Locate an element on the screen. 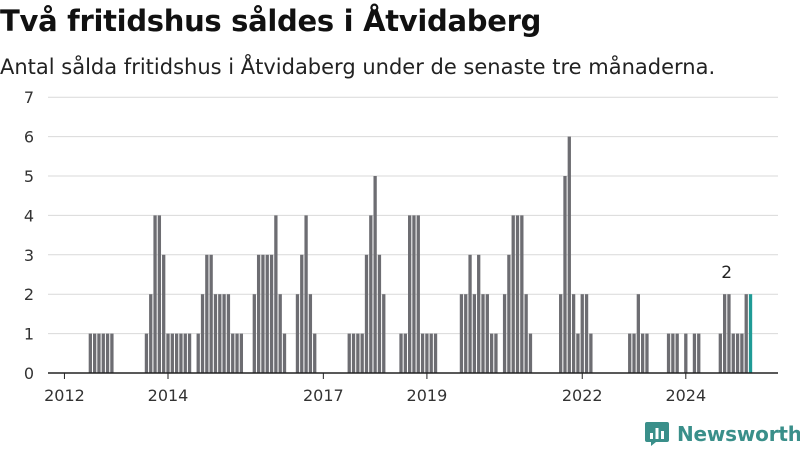  x-tick-label: 2014 is located at coordinates (168, 395).